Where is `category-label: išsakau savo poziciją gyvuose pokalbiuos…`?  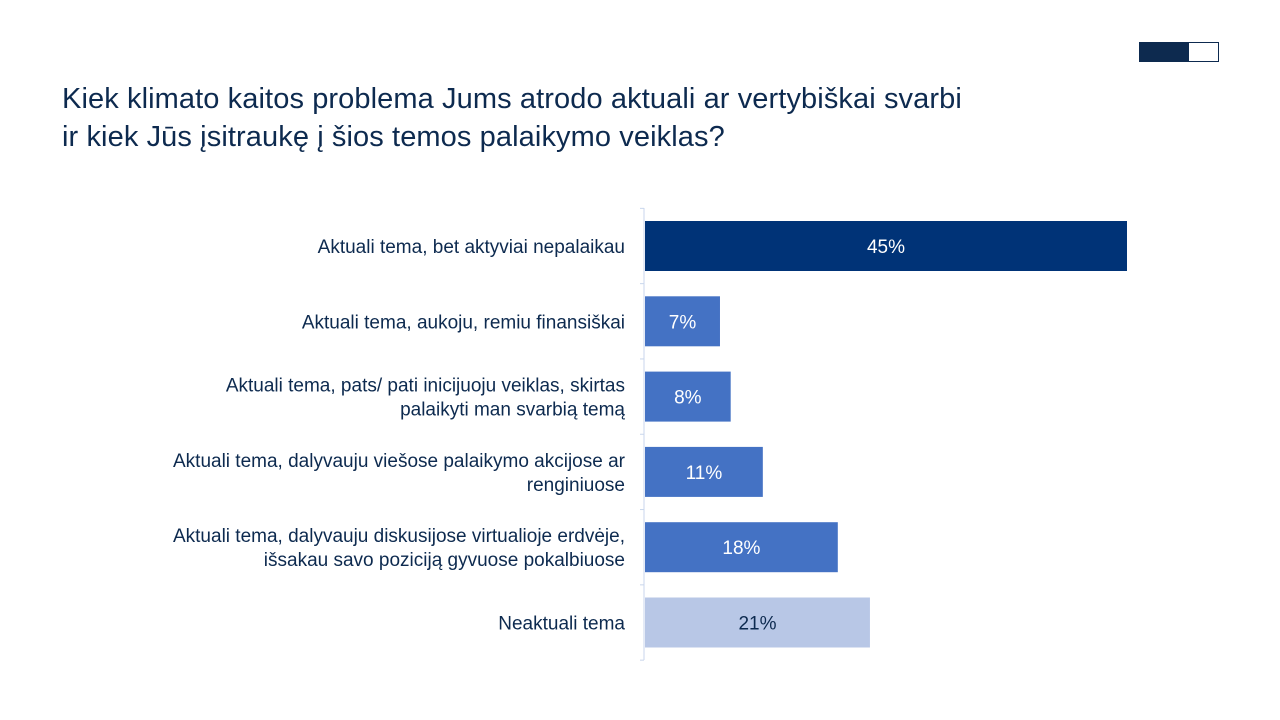 category-label: išsakau savo poziciją gyvuose pokalbiuos… is located at coordinates (444, 560).